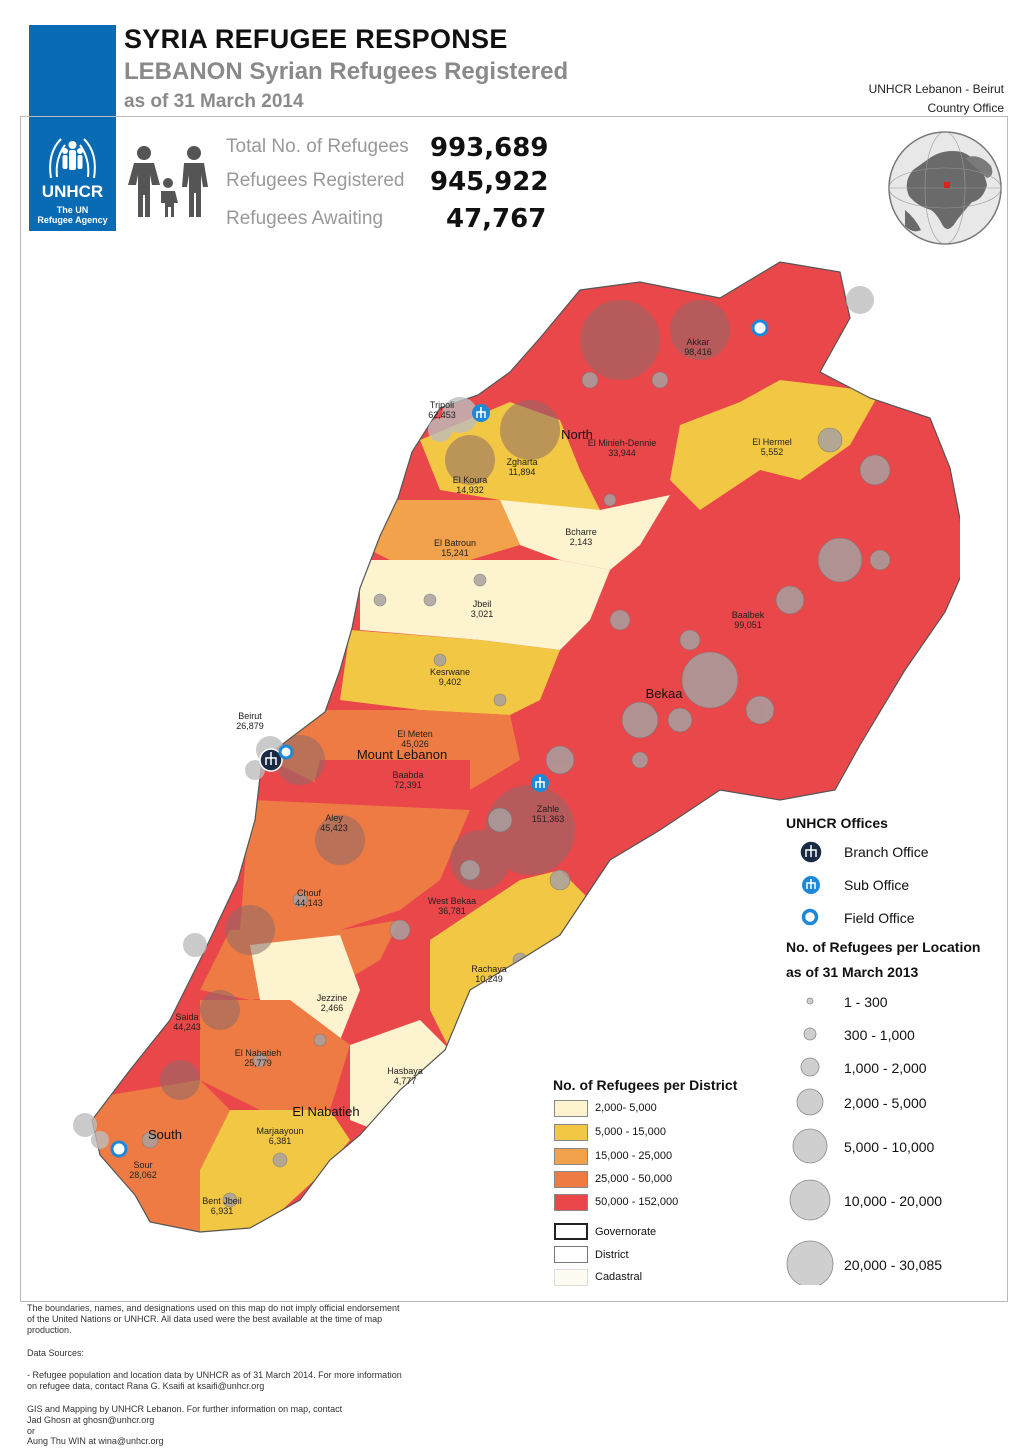  Describe the element at coordinates (222, 1211) in the screenshot. I see `district-value: 6,931` at that location.